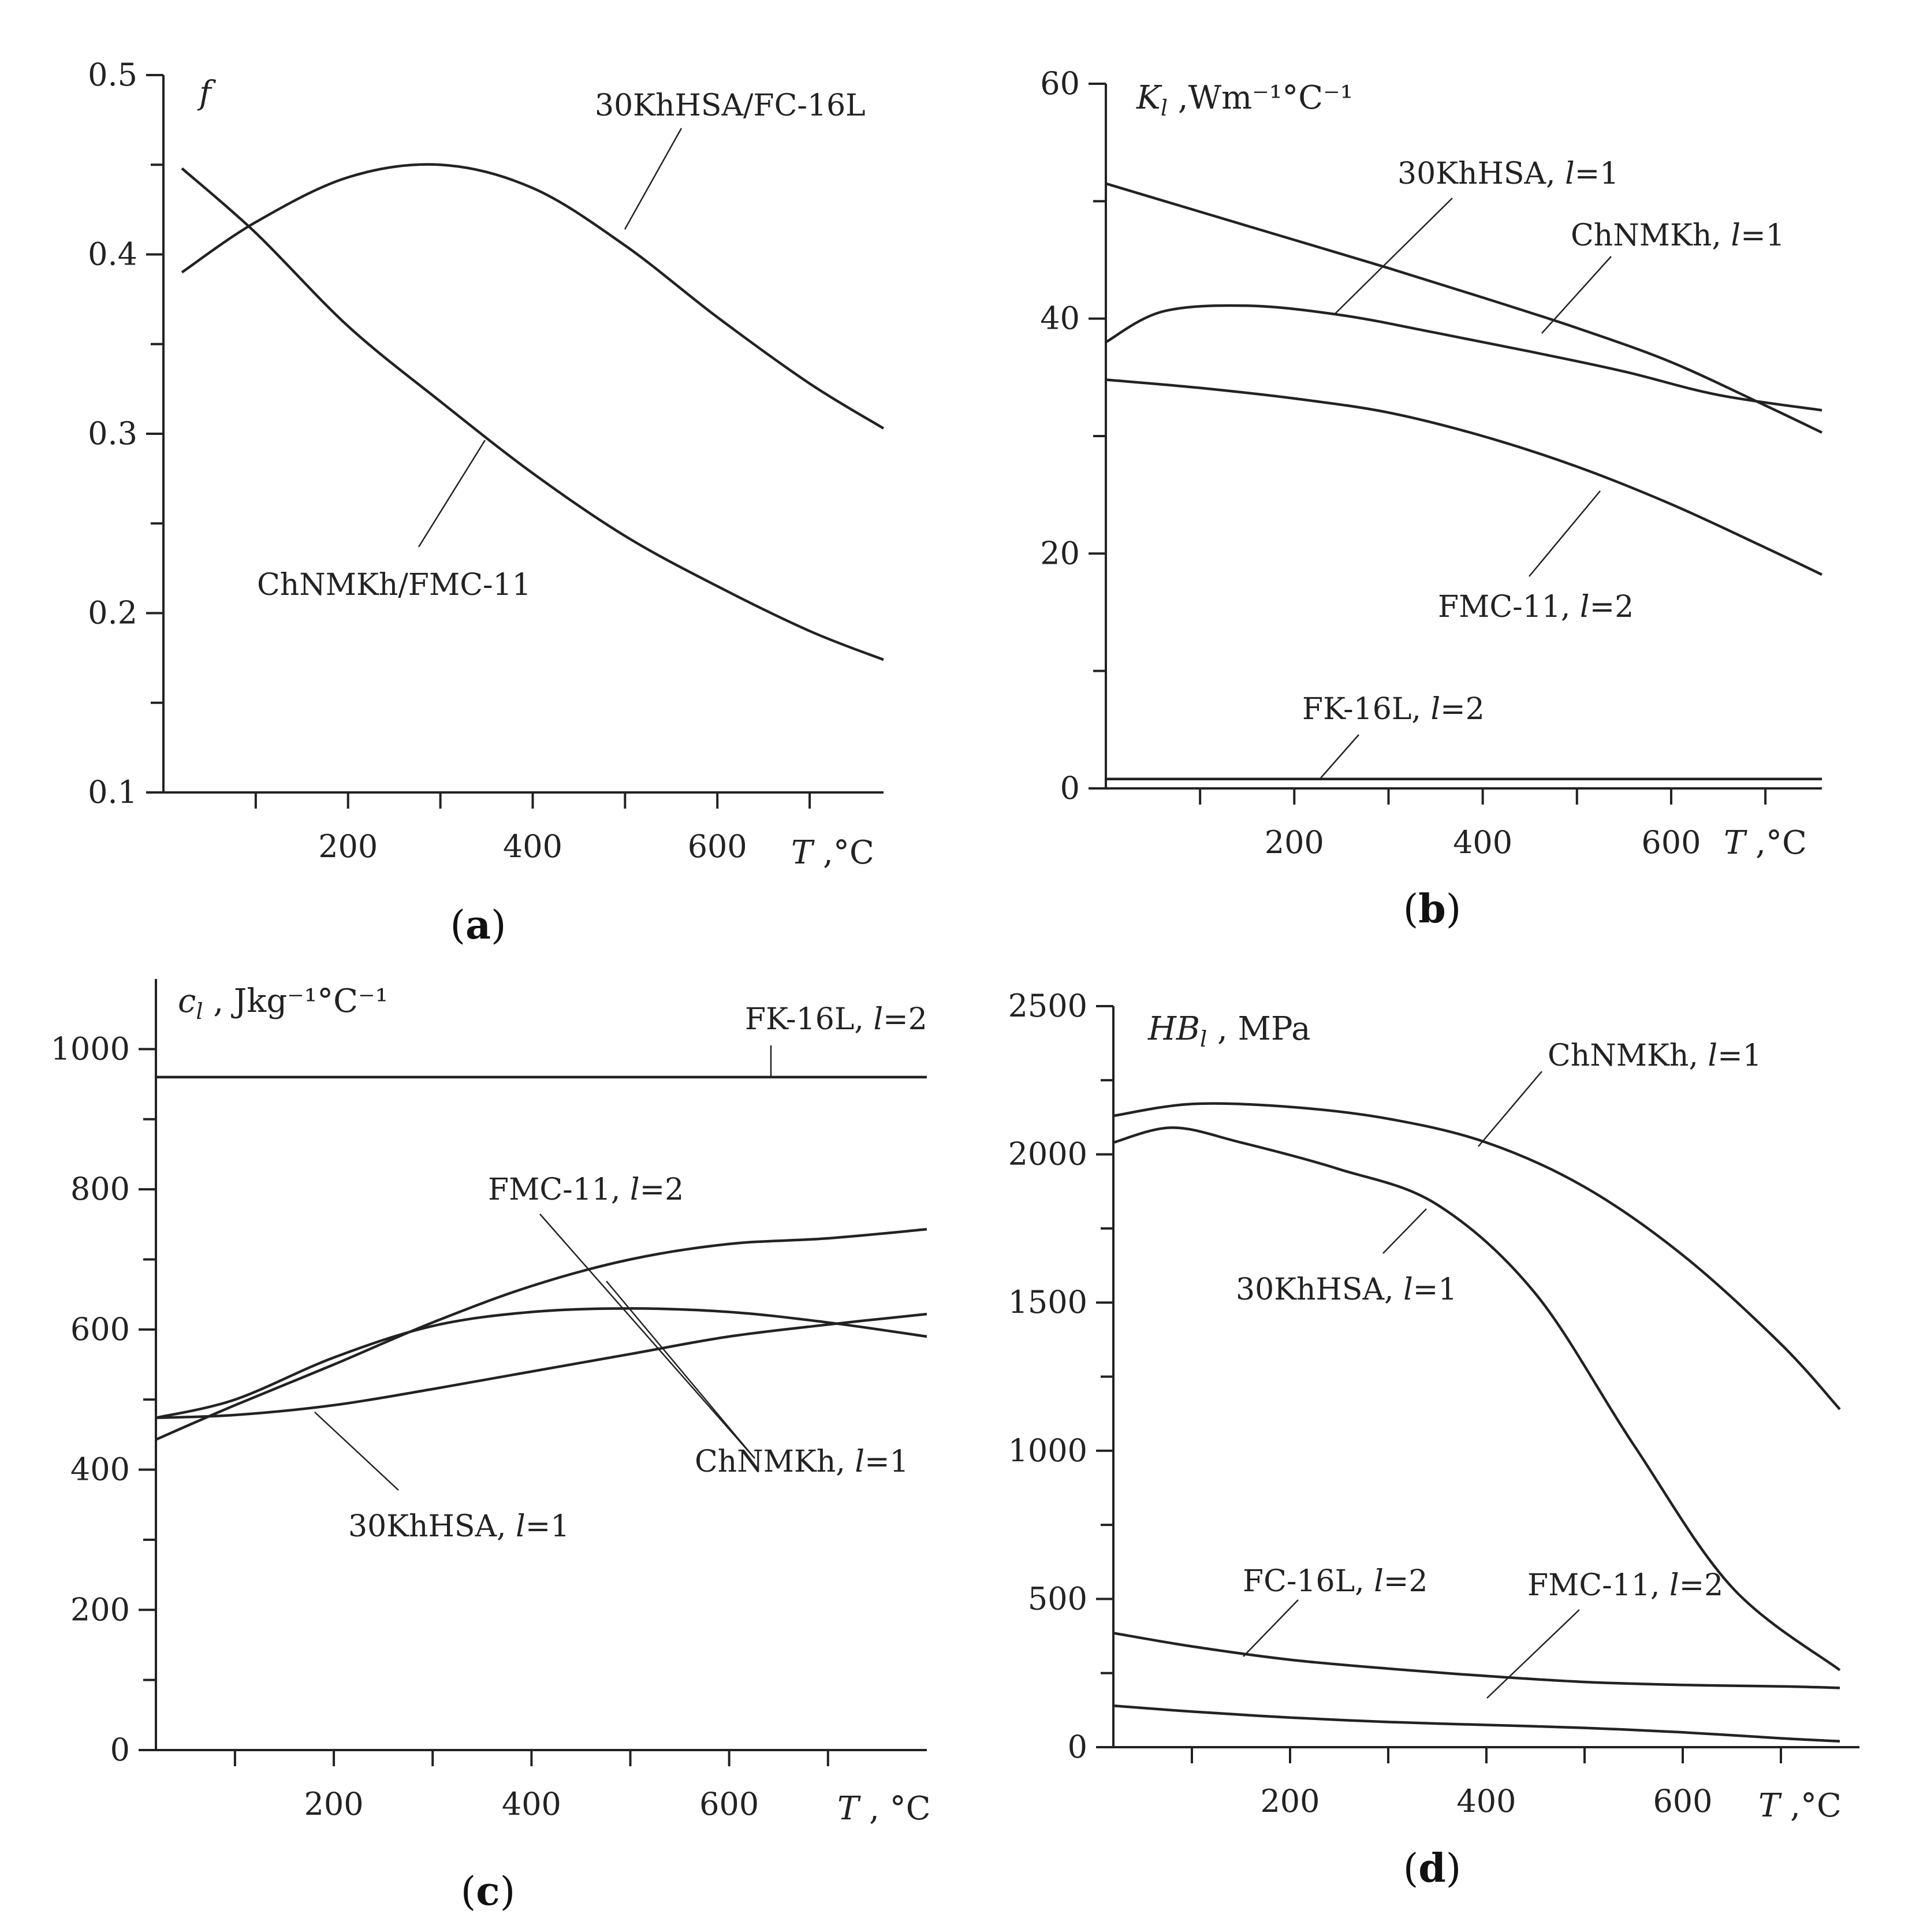  What do you see at coordinates (730, 105) in the screenshot?
I see `series-label: 30KhHSA/FC-16L` at bounding box center [730, 105].